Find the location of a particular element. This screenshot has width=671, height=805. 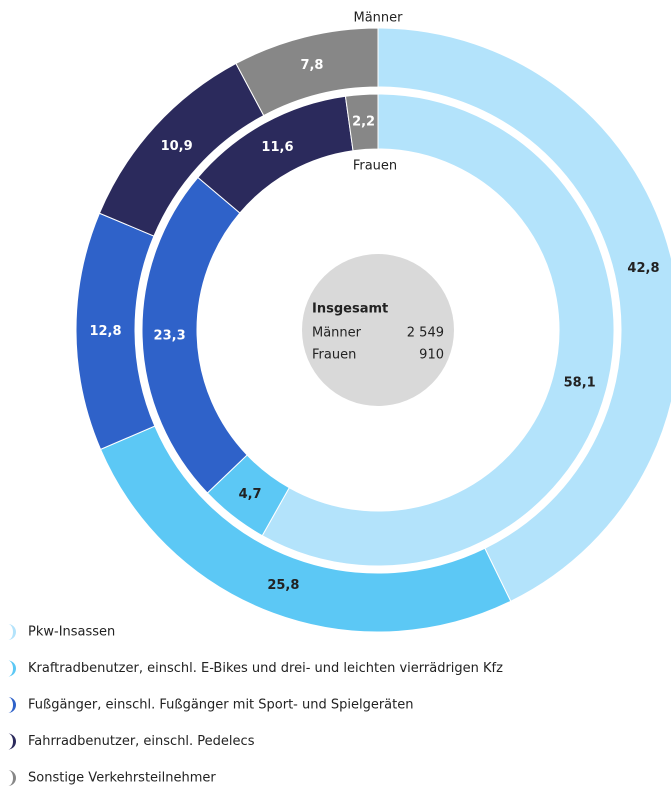

ring-label: Frauen is located at coordinates (375, 166).